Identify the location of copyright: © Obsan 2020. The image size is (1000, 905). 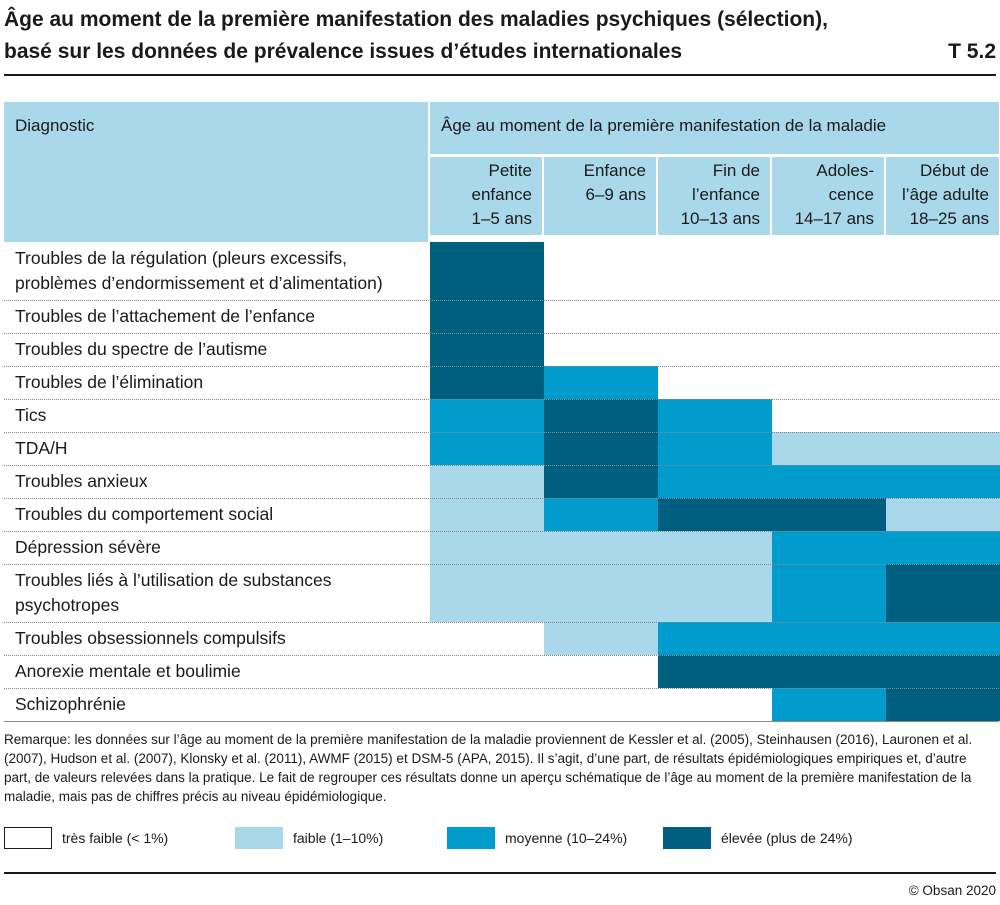
(952, 890).